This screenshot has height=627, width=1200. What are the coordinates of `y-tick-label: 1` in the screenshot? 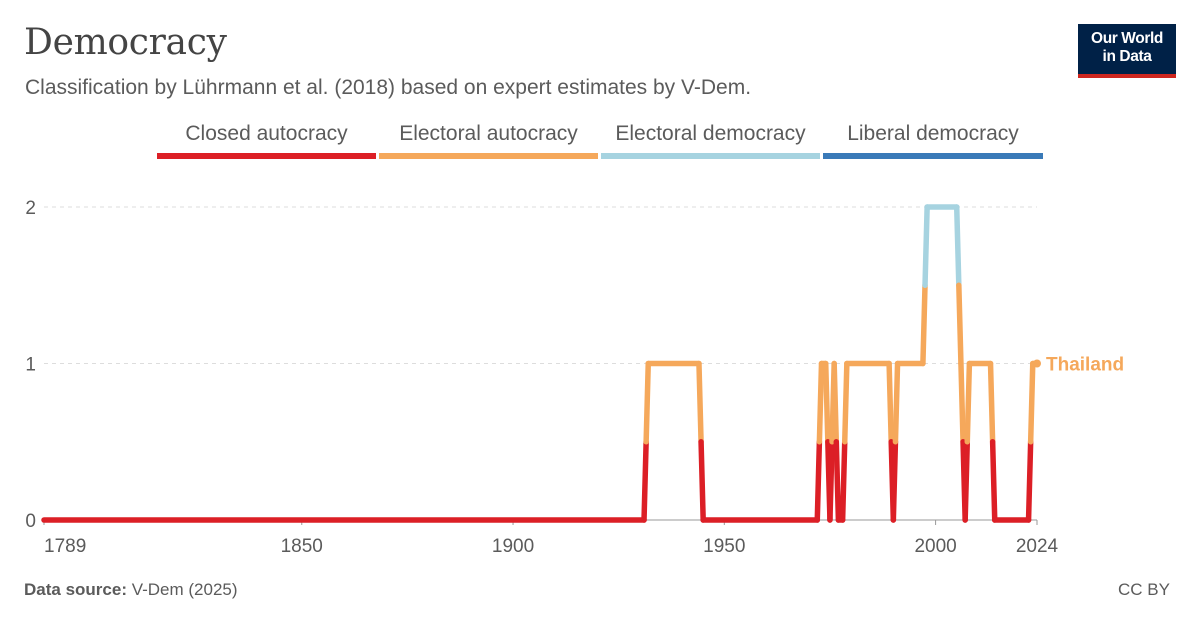 It's located at (30, 365).